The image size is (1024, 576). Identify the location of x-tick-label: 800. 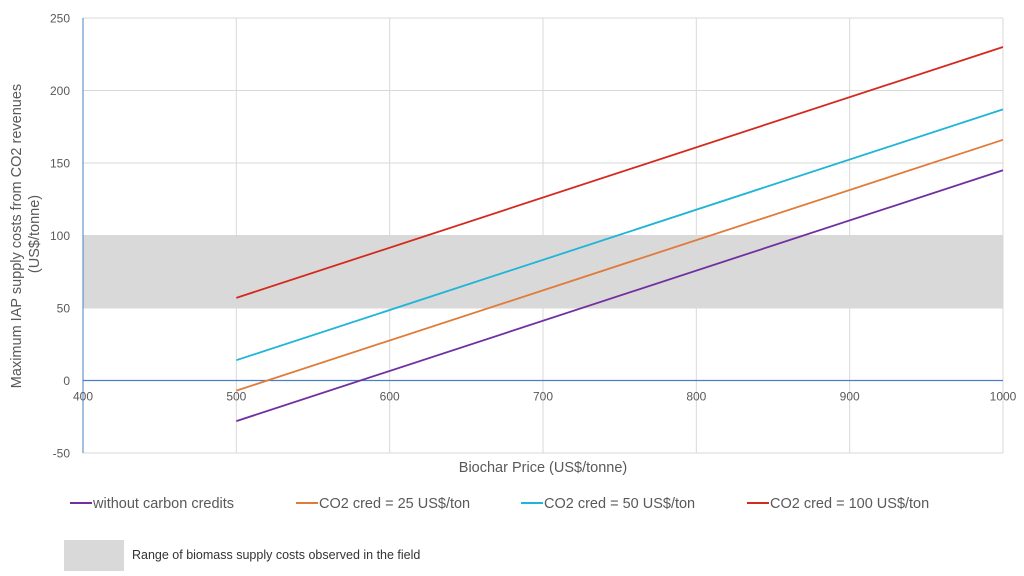
(696, 397).